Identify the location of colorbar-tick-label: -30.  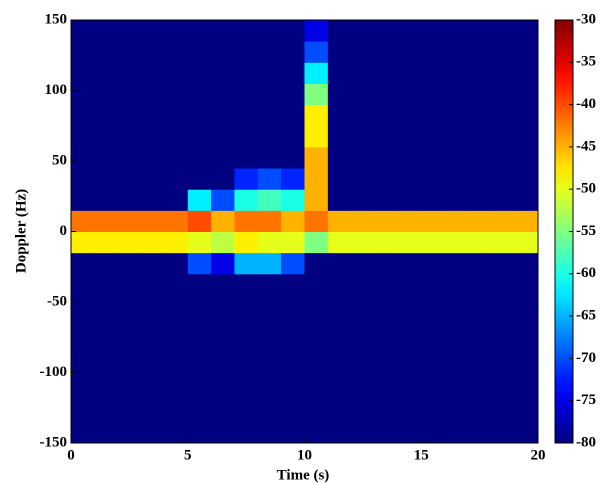
(586, 19).